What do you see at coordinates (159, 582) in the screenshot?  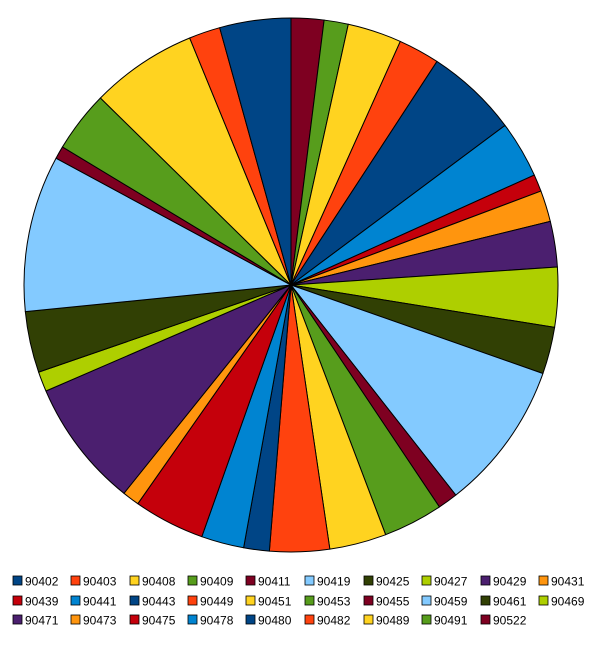 I see `legend-label: 90408` at bounding box center [159, 582].